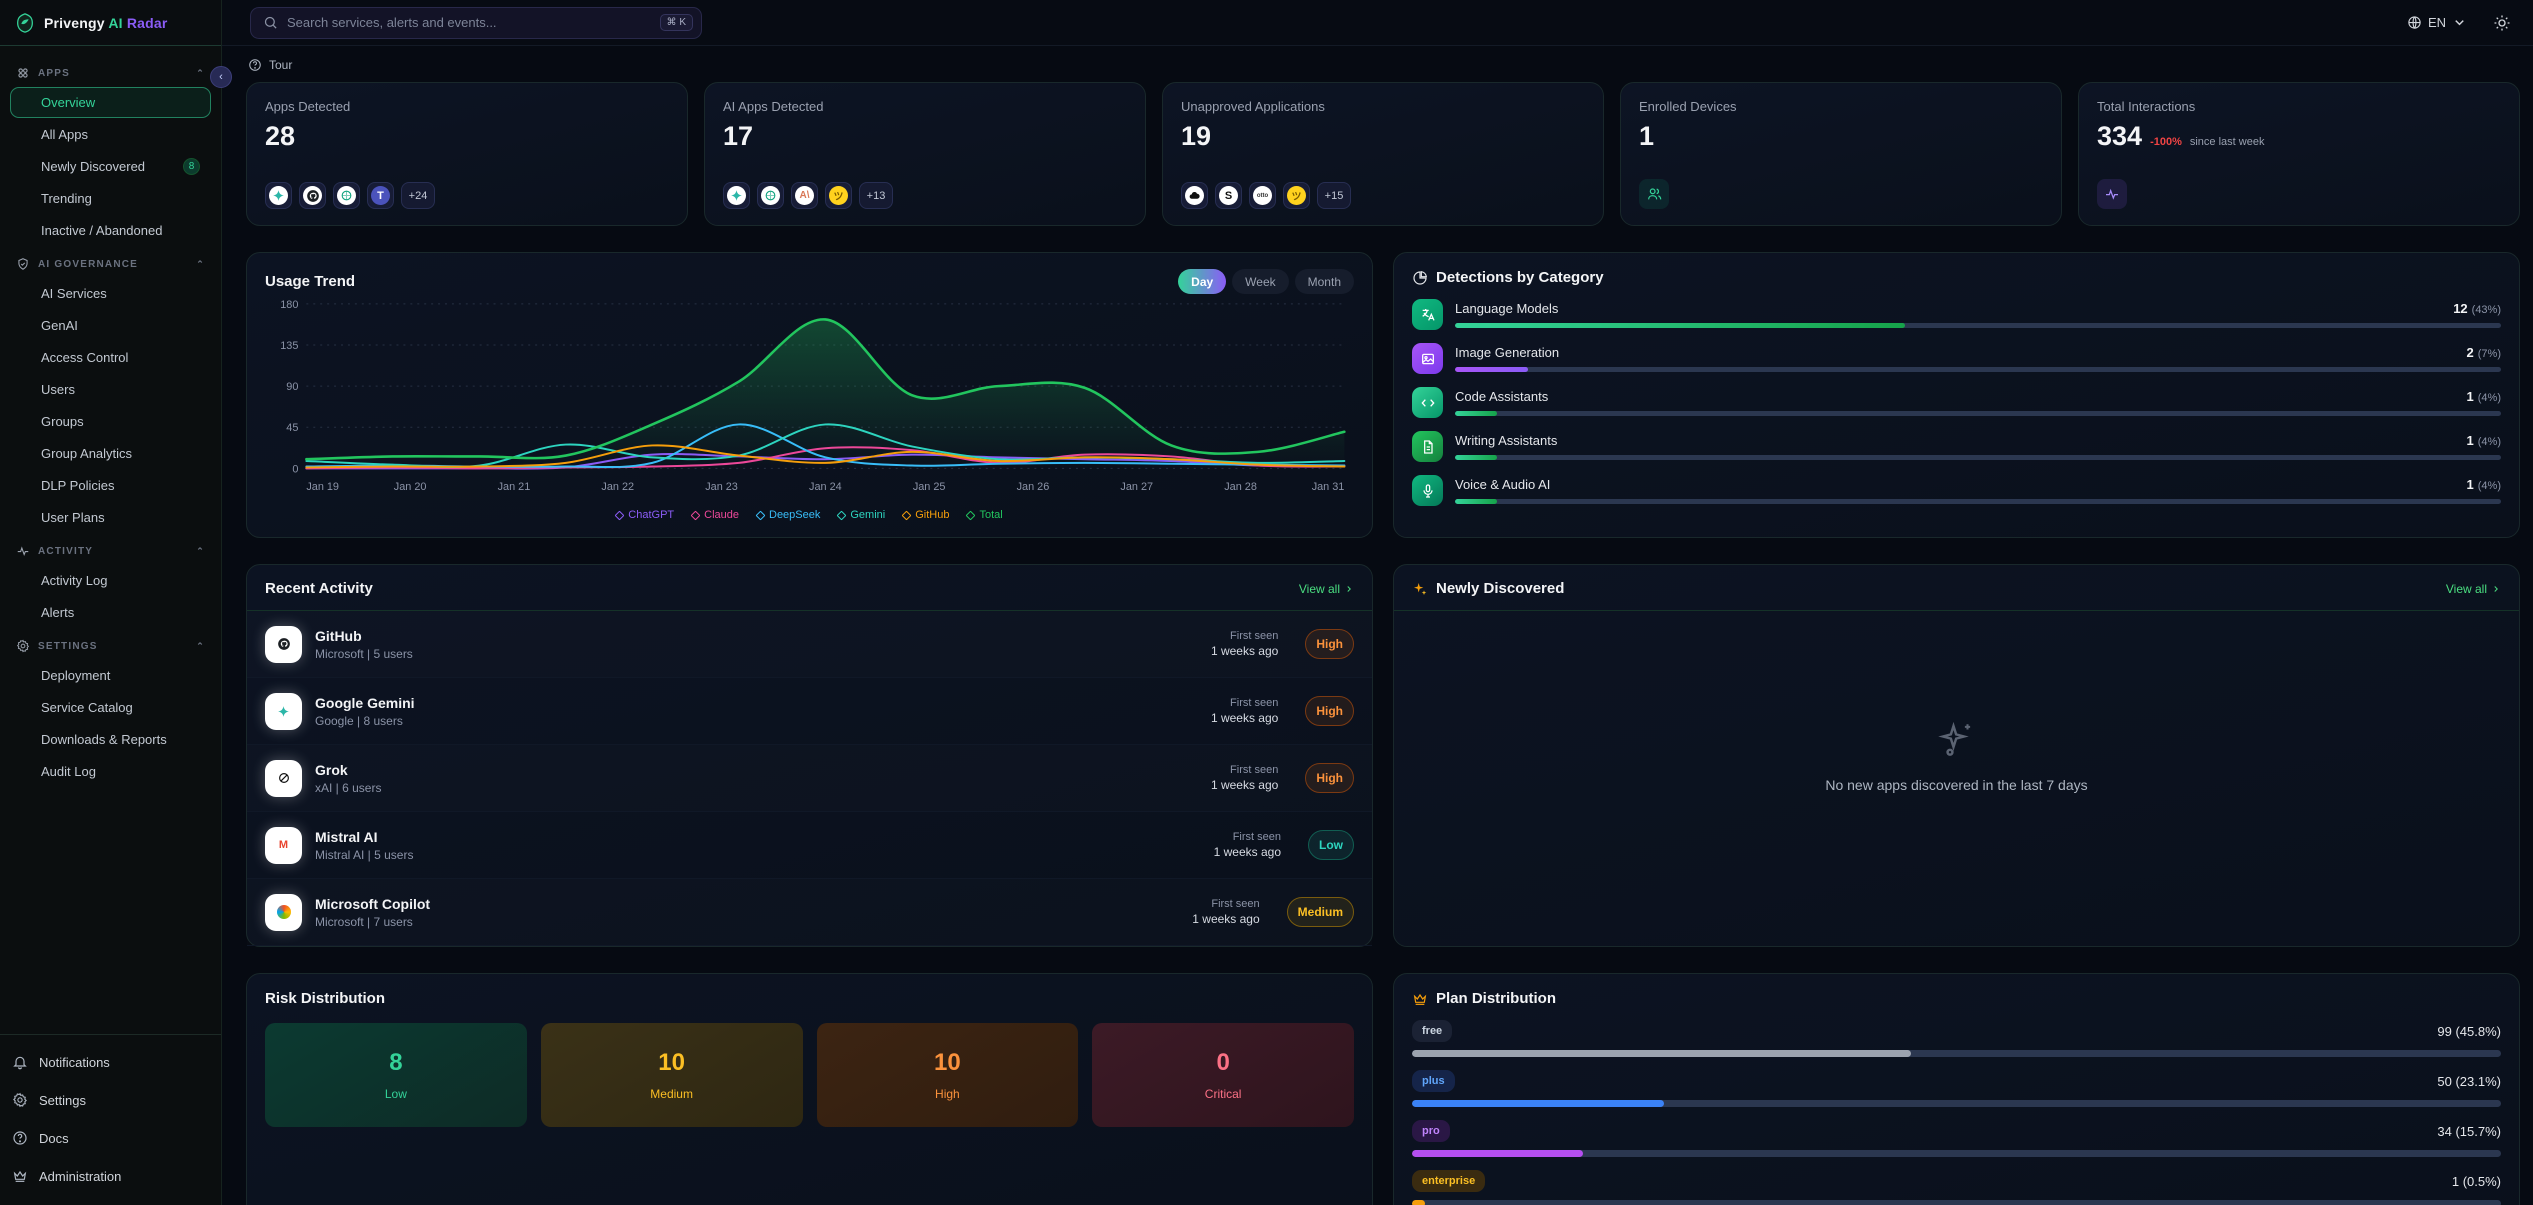  I want to click on sidebar-item-label: Access Control, so click(85, 357).